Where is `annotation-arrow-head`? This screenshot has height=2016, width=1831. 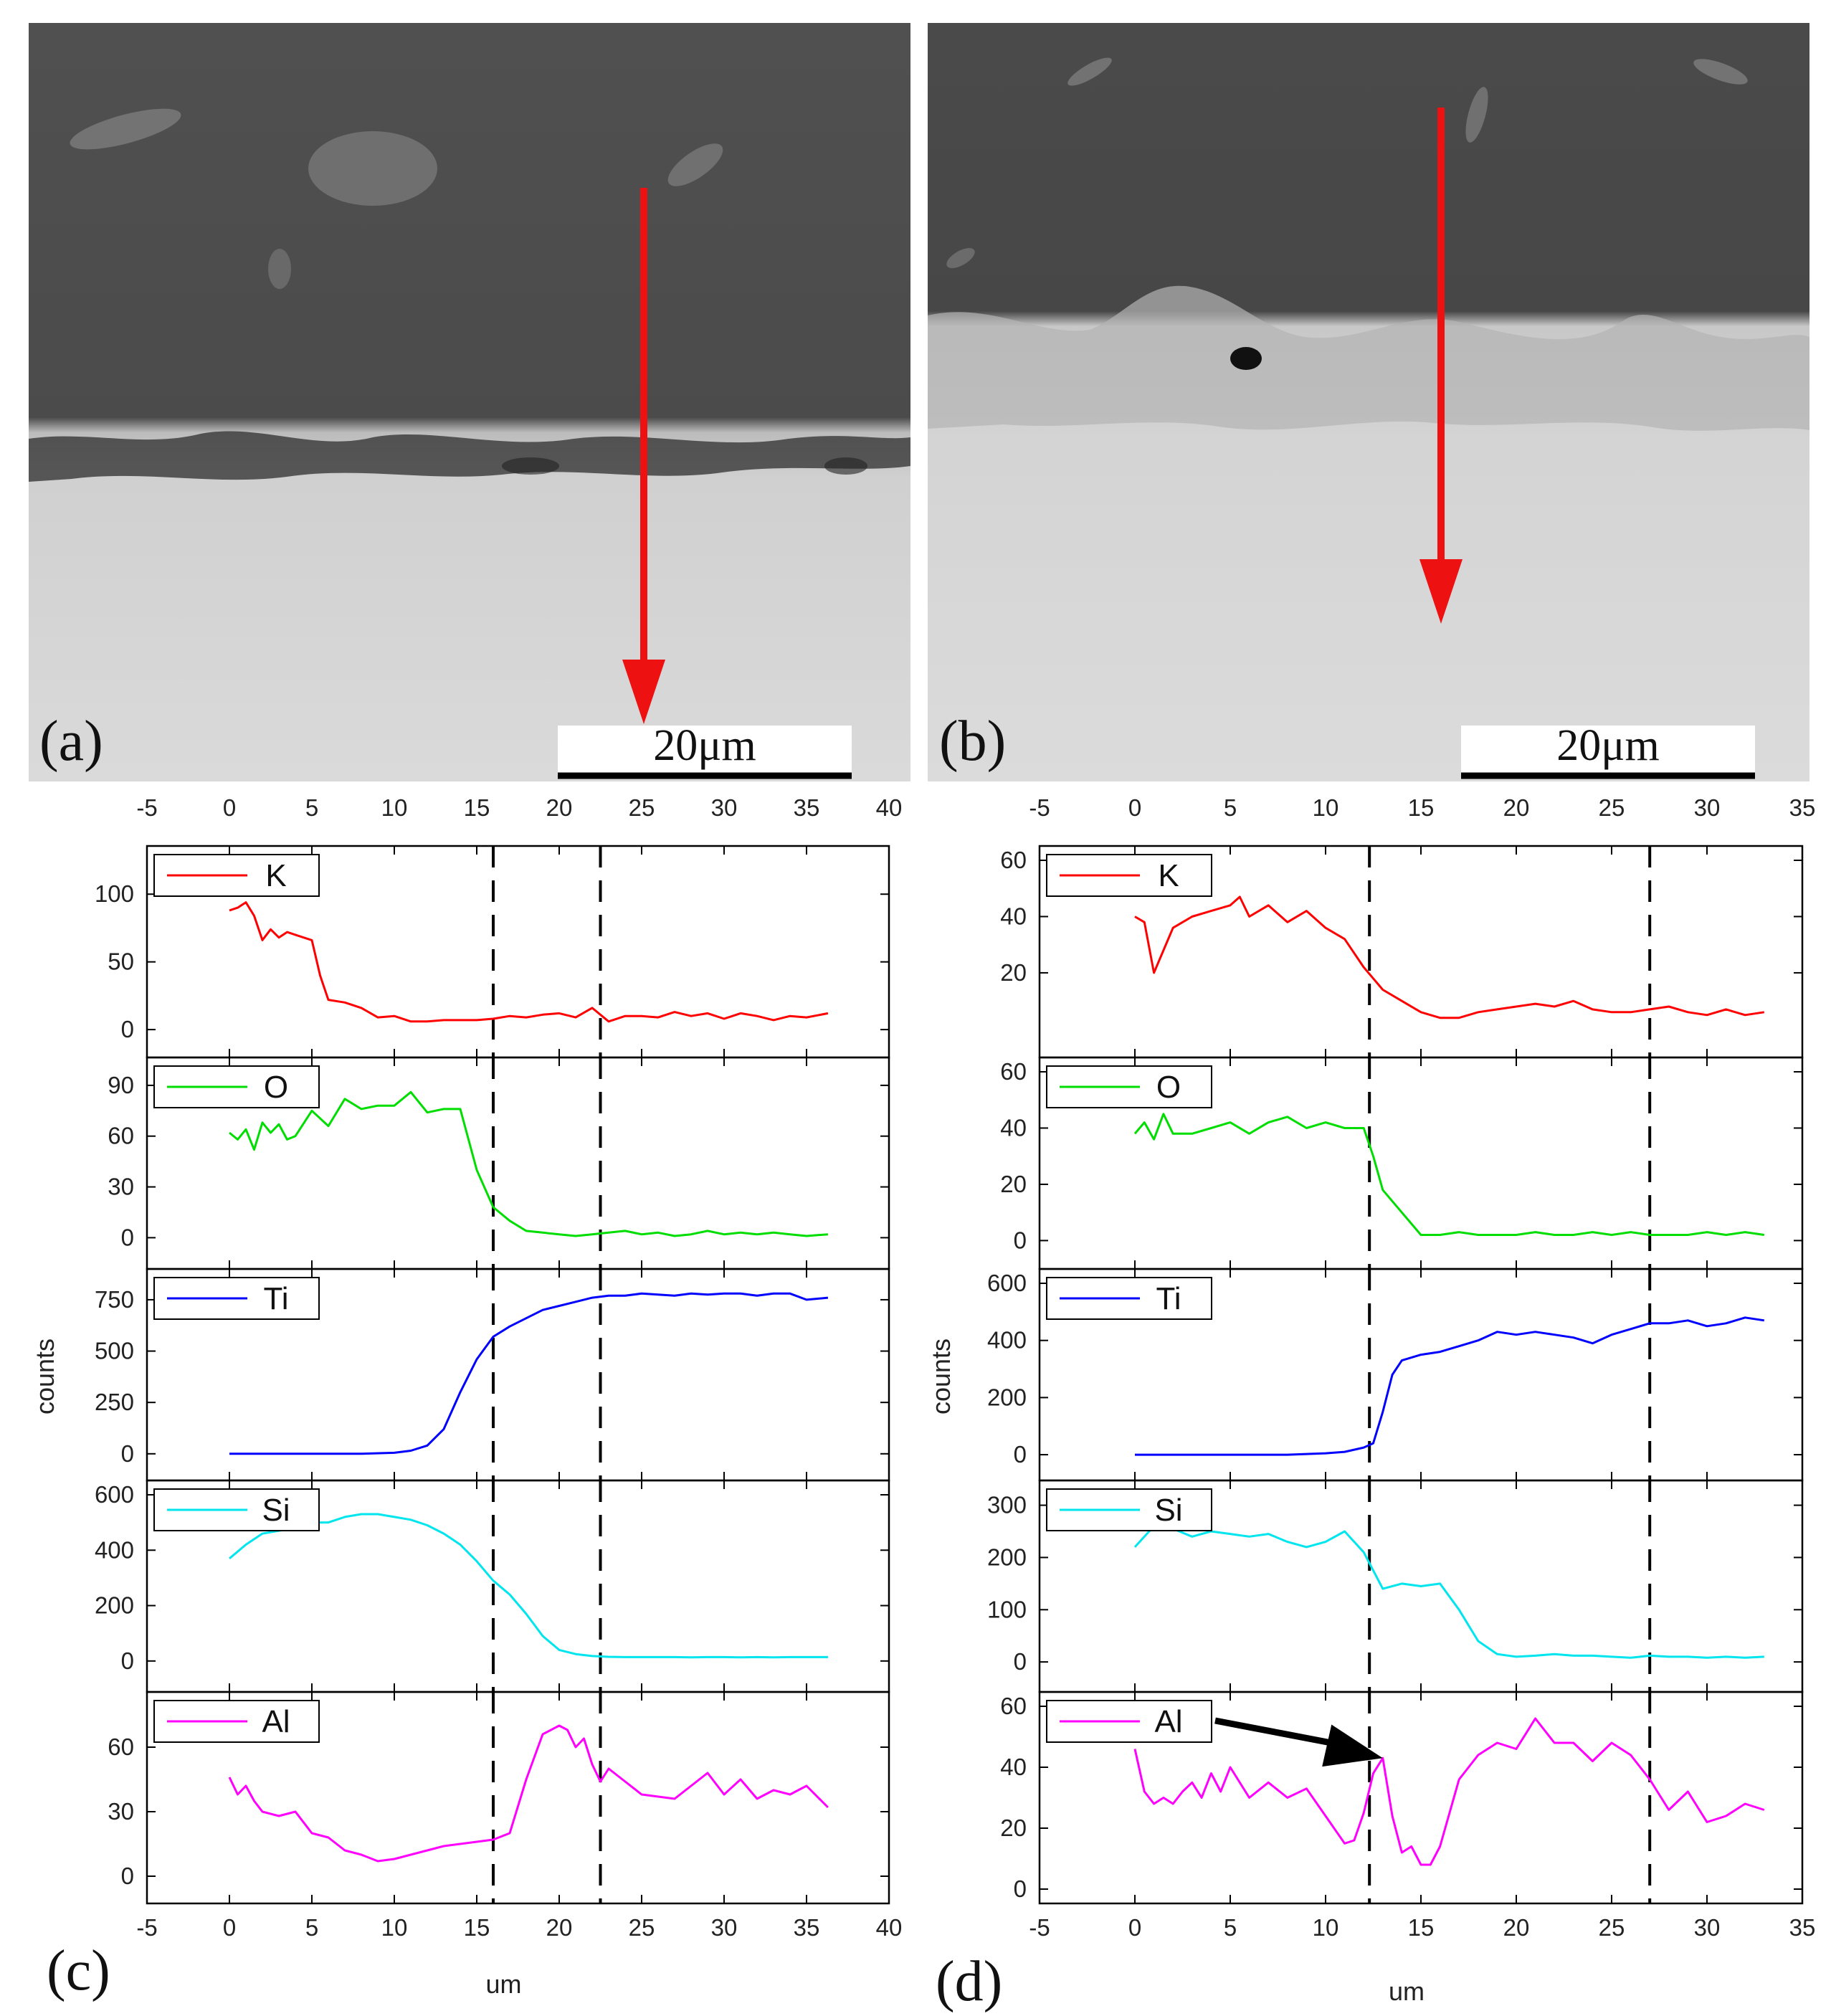
annotation-arrow-head is located at coordinates (1352, 1745).